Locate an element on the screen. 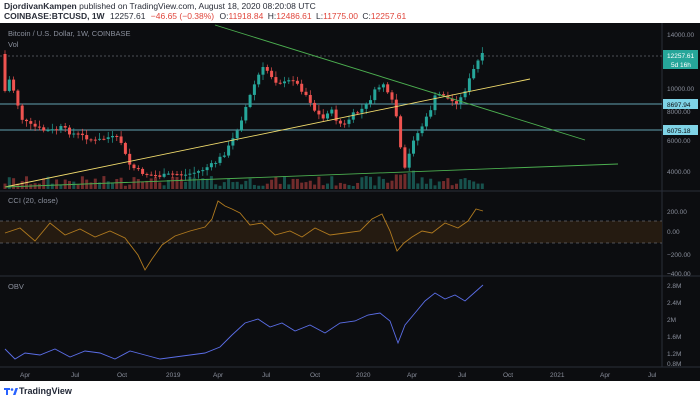  lower-support-trendline is located at coordinates (311, 175).